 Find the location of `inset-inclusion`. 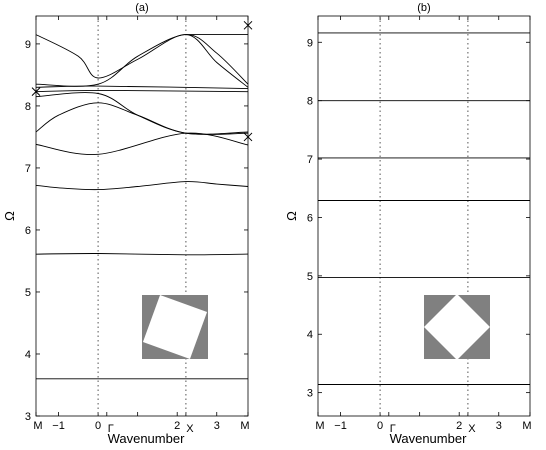

inset-inclusion is located at coordinates (175, 327).